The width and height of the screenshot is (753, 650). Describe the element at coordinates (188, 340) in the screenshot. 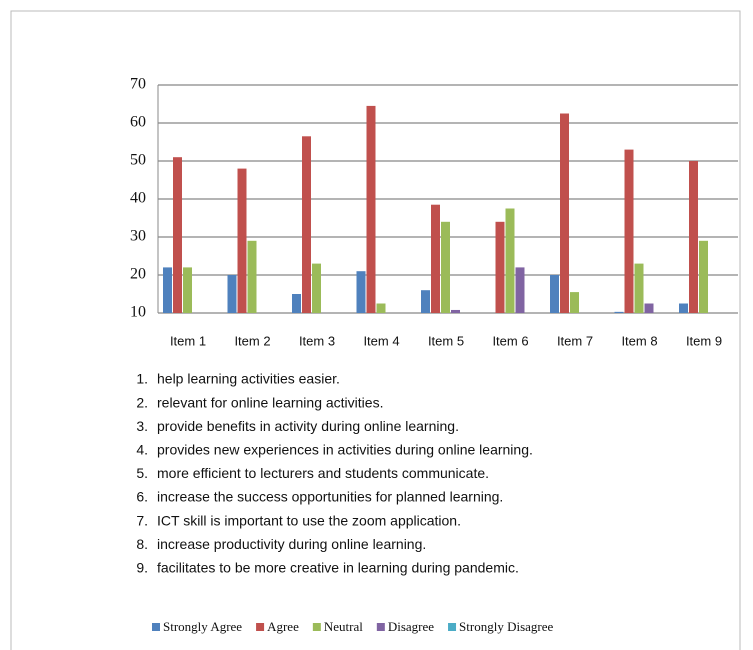

I see `x-tick-label: Item 1` at that location.